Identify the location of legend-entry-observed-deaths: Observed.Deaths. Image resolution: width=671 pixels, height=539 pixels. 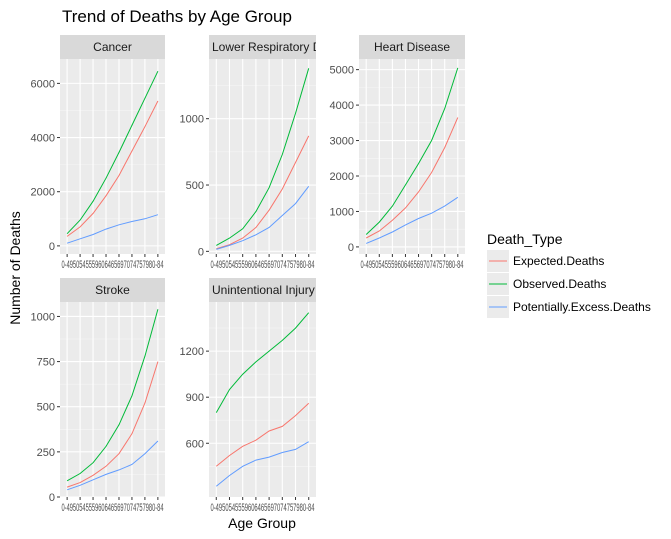
(546, 284).